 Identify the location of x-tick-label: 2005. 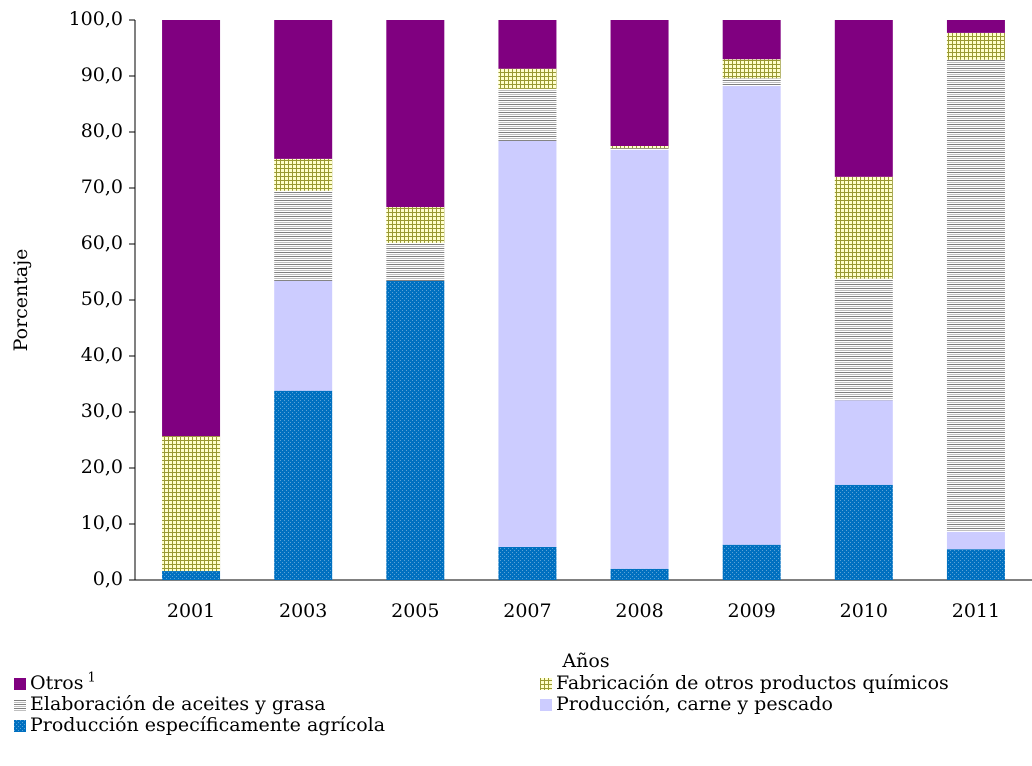
(415, 611).